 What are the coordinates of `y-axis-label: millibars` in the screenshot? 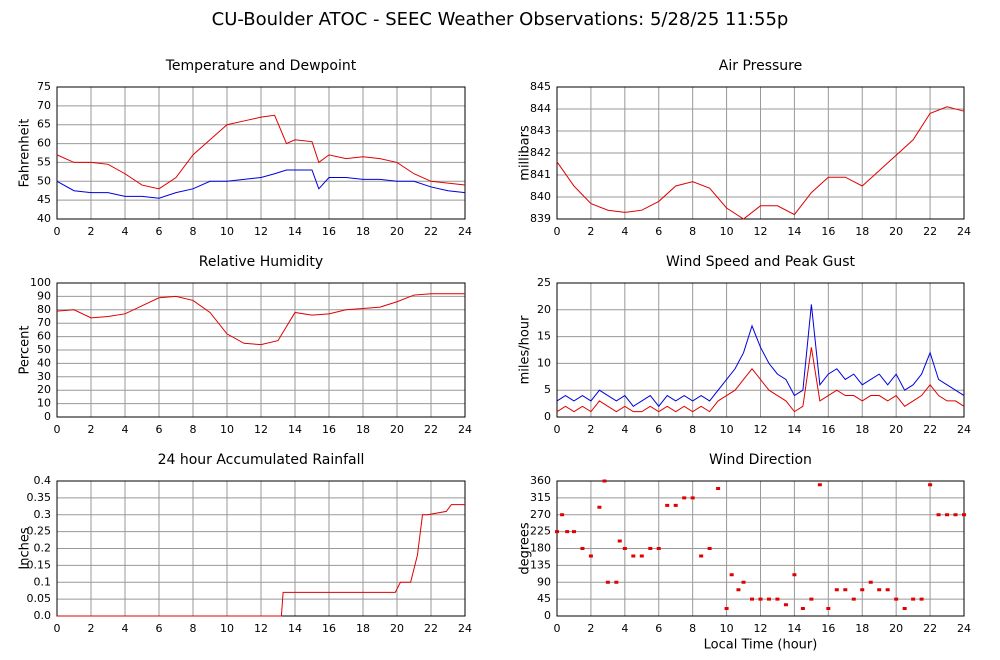 It's located at (525, 153).